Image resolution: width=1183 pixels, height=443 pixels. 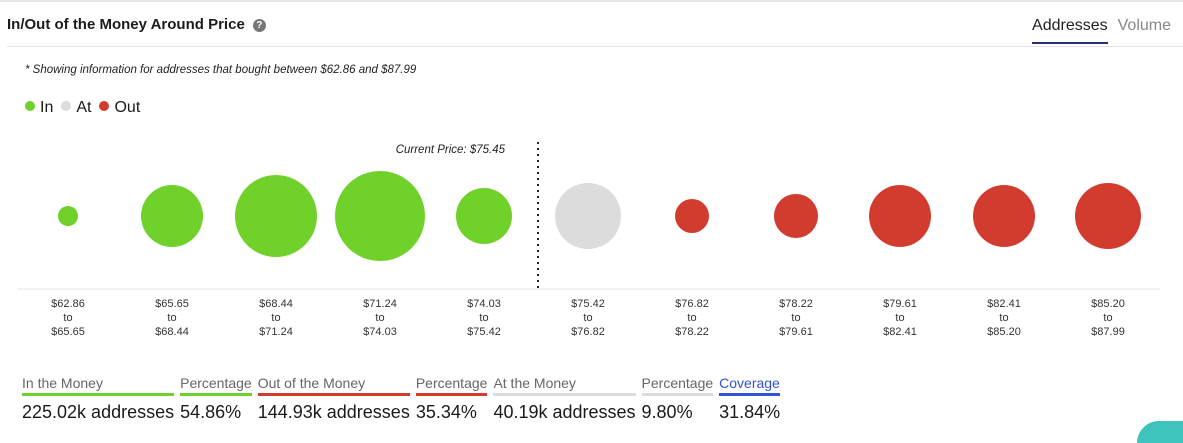 I want to click on stat-value: 225.02k addresses, so click(x=98, y=412).